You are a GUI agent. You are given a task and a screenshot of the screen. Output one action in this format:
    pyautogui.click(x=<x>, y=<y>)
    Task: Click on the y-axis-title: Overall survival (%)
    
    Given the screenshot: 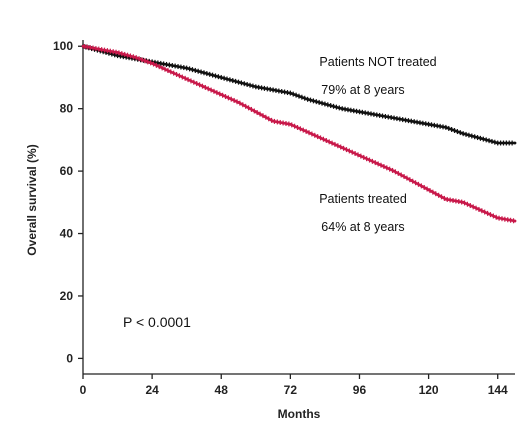 What is the action you would take?
    pyautogui.click(x=32, y=199)
    